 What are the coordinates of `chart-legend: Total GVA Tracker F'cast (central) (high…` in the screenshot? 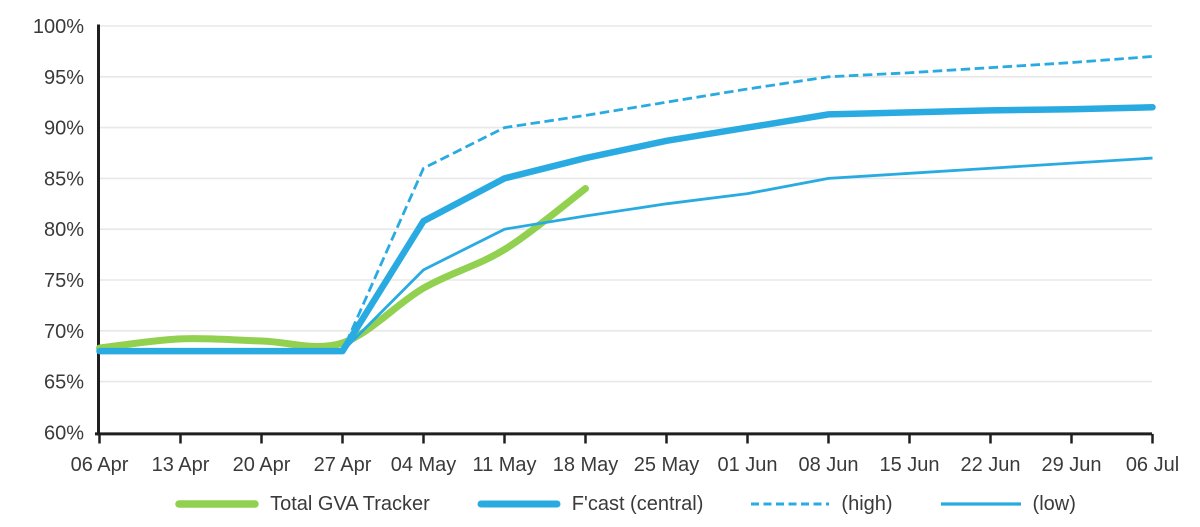 It's located at (625, 504).